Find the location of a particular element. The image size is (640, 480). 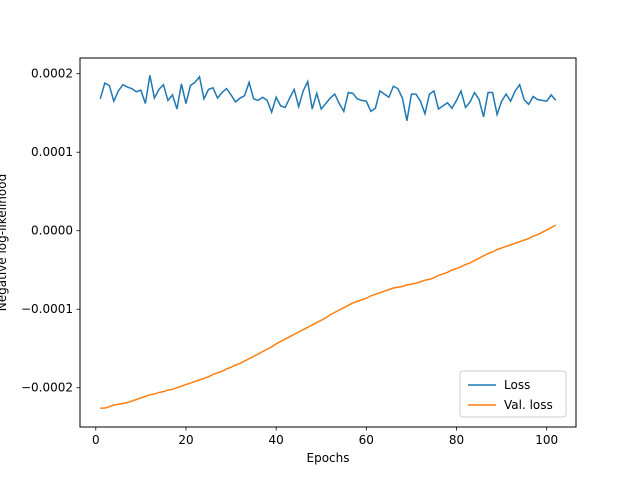

y-tick-label: −0.0002 is located at coordinates (47, 388).